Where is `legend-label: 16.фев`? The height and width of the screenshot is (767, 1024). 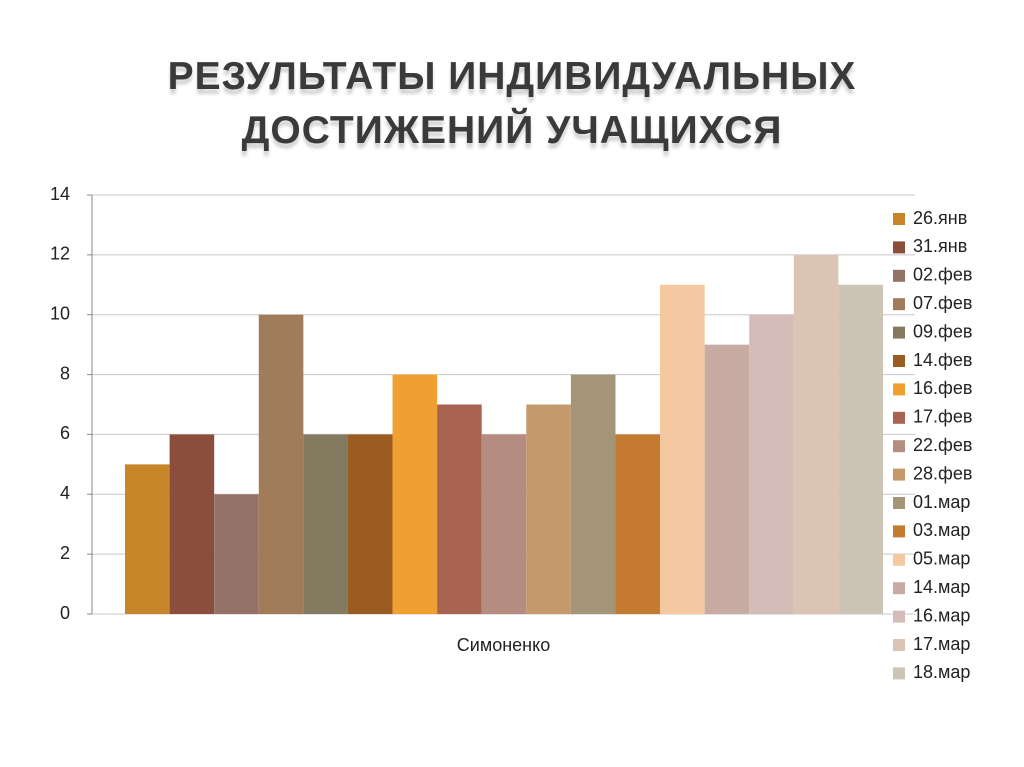
legend-label: 16.фев is located at coordinates (942, 388).